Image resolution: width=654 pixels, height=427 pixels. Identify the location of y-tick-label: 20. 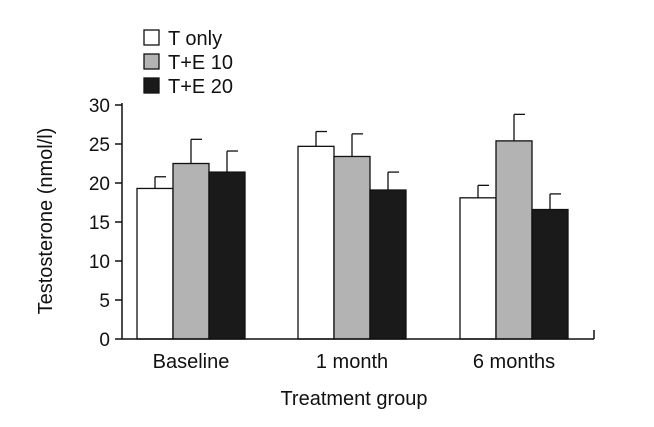
(99, 184).